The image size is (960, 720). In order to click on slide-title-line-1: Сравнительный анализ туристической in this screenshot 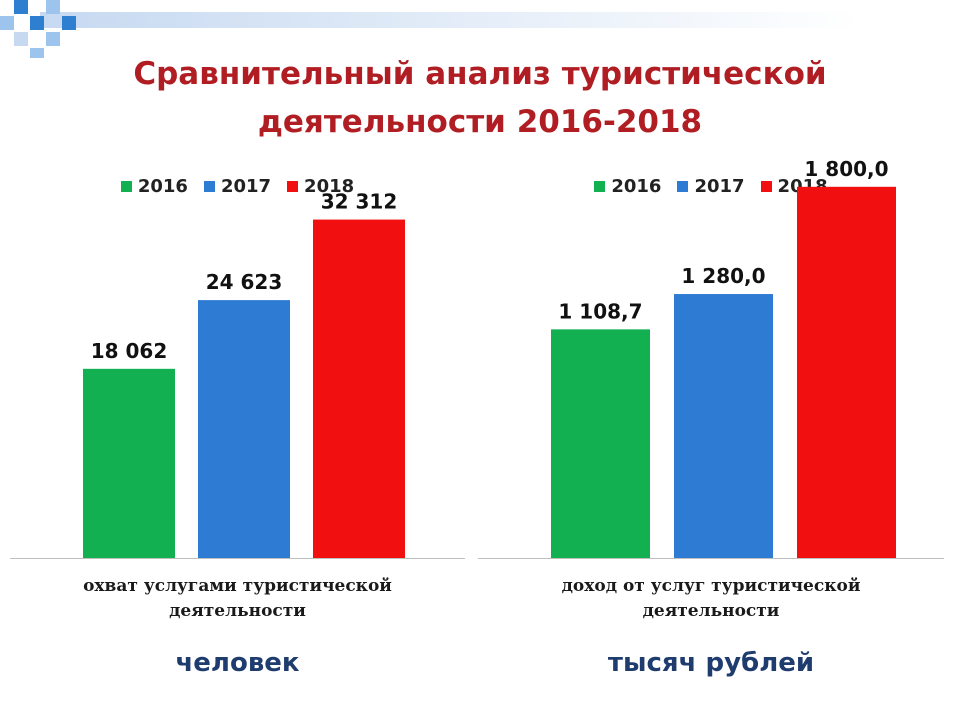, I will do `click(480, 74)`.